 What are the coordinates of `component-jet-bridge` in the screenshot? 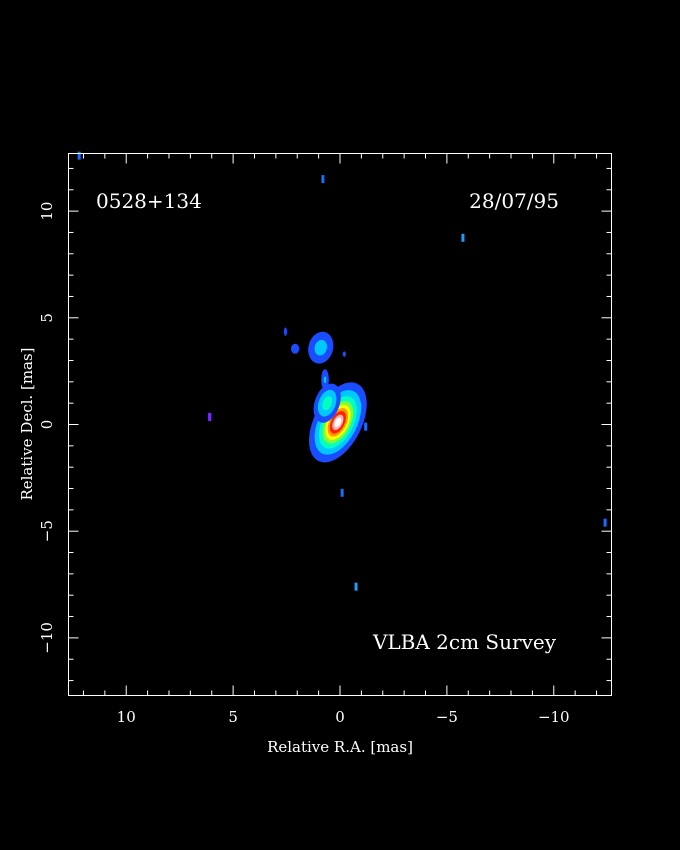 It's located at (325, 380).